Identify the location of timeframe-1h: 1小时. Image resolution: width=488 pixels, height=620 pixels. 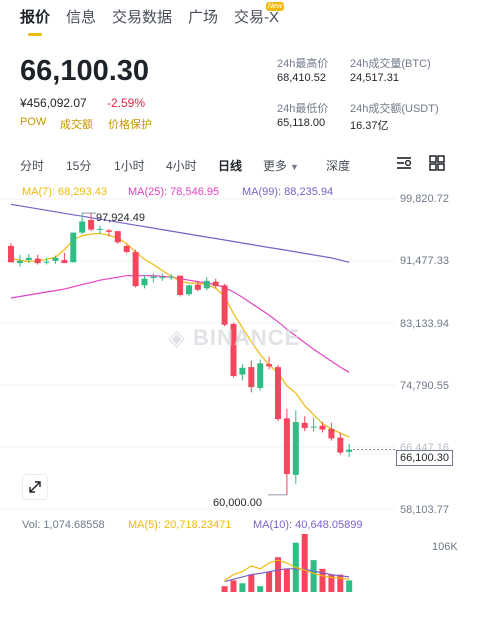
(129, 166).